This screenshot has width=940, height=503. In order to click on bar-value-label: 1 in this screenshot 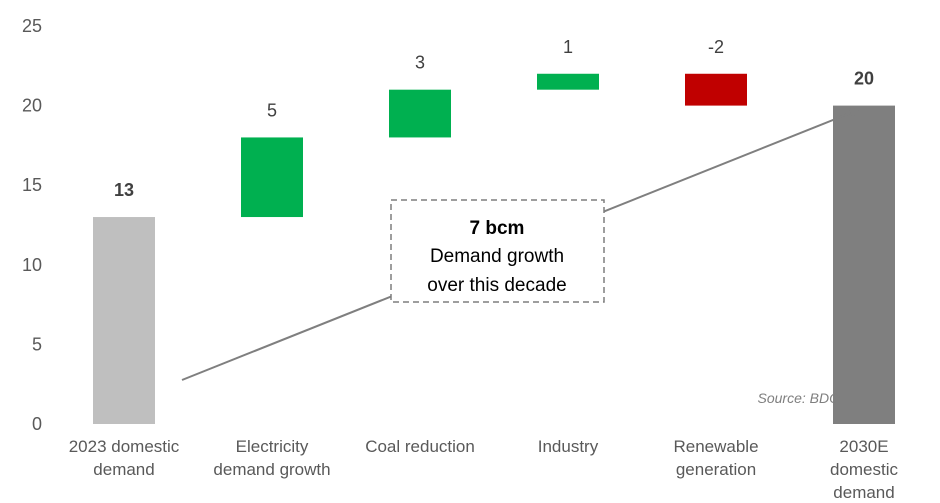, I will do `click(568, 47)`.